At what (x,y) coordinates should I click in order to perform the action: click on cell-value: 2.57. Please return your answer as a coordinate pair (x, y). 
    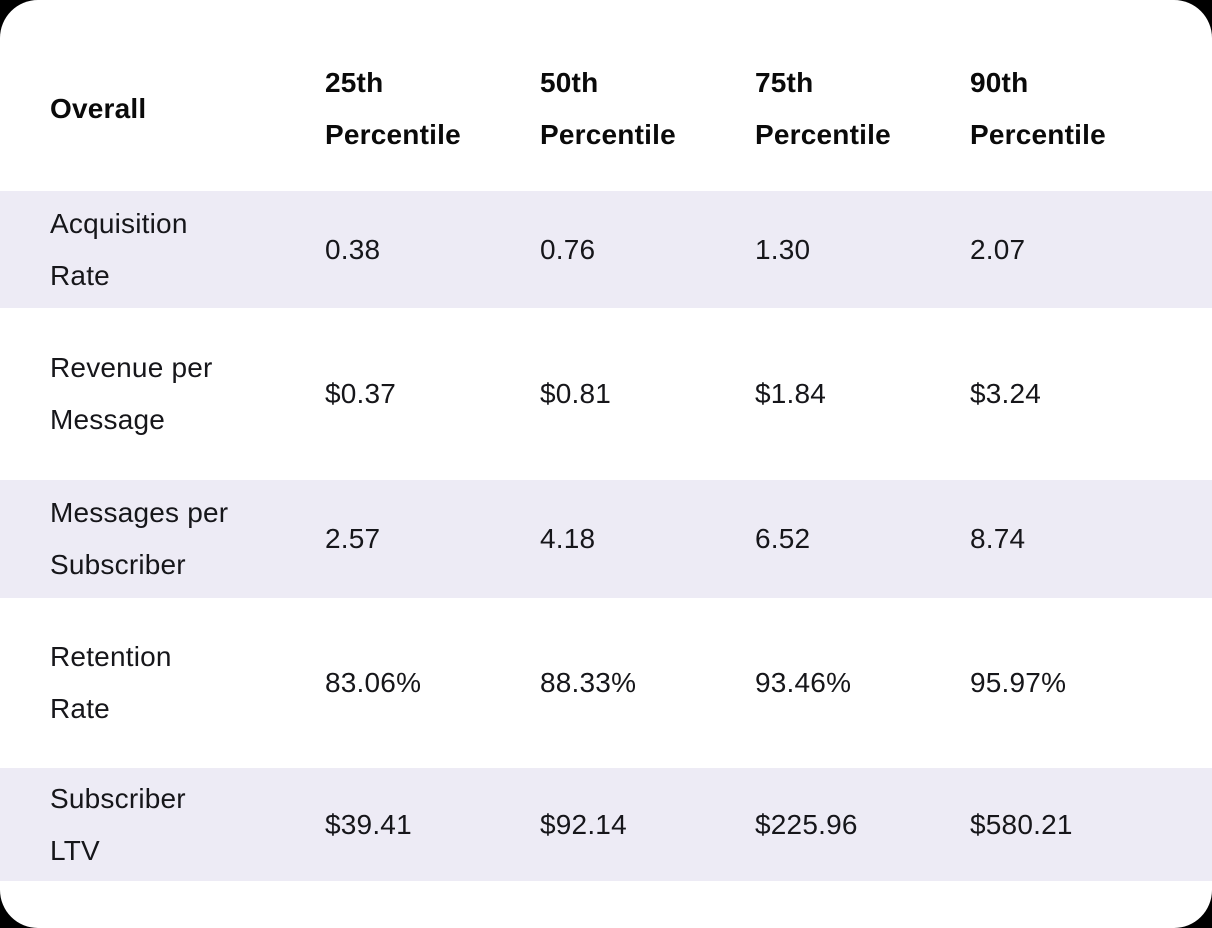
    Looking at the image, I should click on (353, 538).